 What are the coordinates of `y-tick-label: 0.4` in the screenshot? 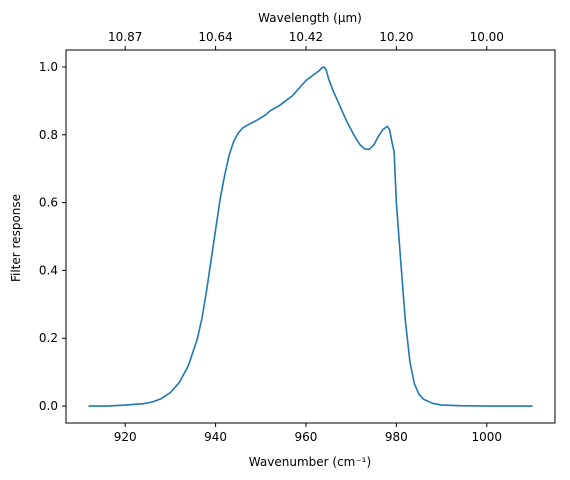 It's located at (48, 270).